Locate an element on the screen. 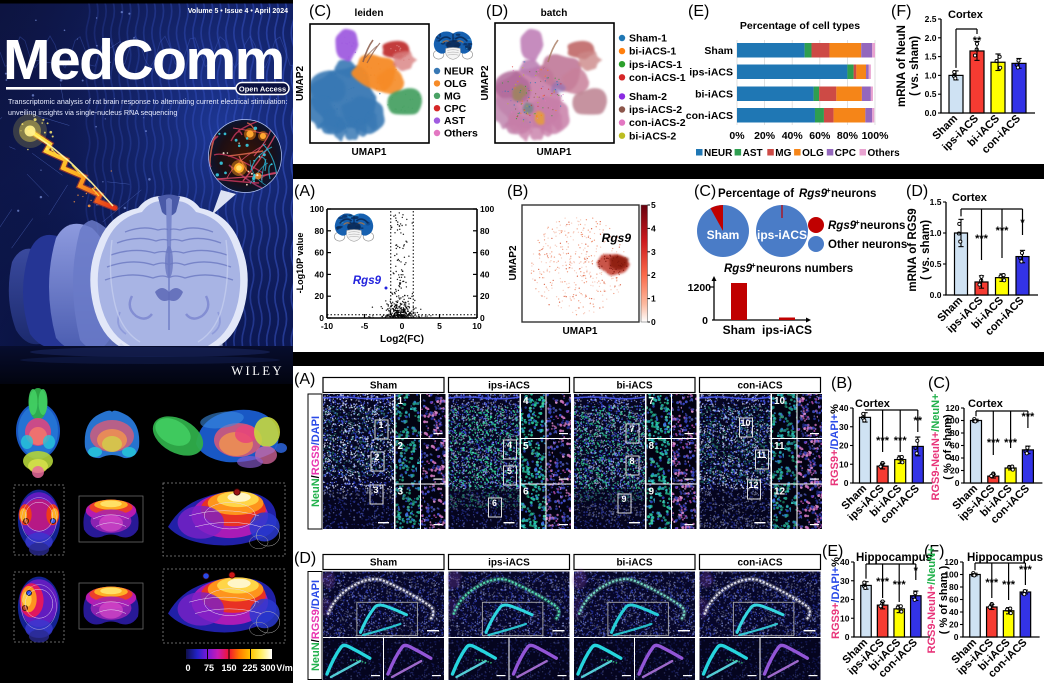 This screenshot has width=1044, height=683. svg-text: RGS9-NeuN+/NeuN+ is located at coordinates (932, 600).